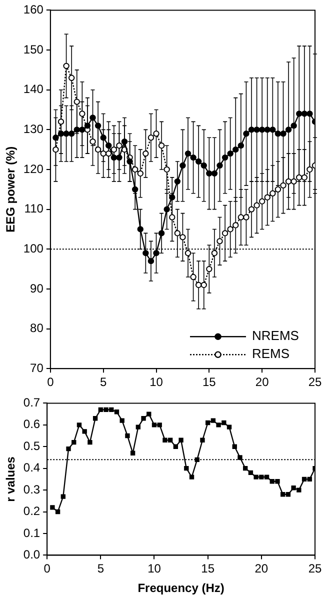 This screenshot has height=598, width=325. Describe the element at coordinates (155, 569) in the screenshot. I see `x-tick-label: 10` at that location.